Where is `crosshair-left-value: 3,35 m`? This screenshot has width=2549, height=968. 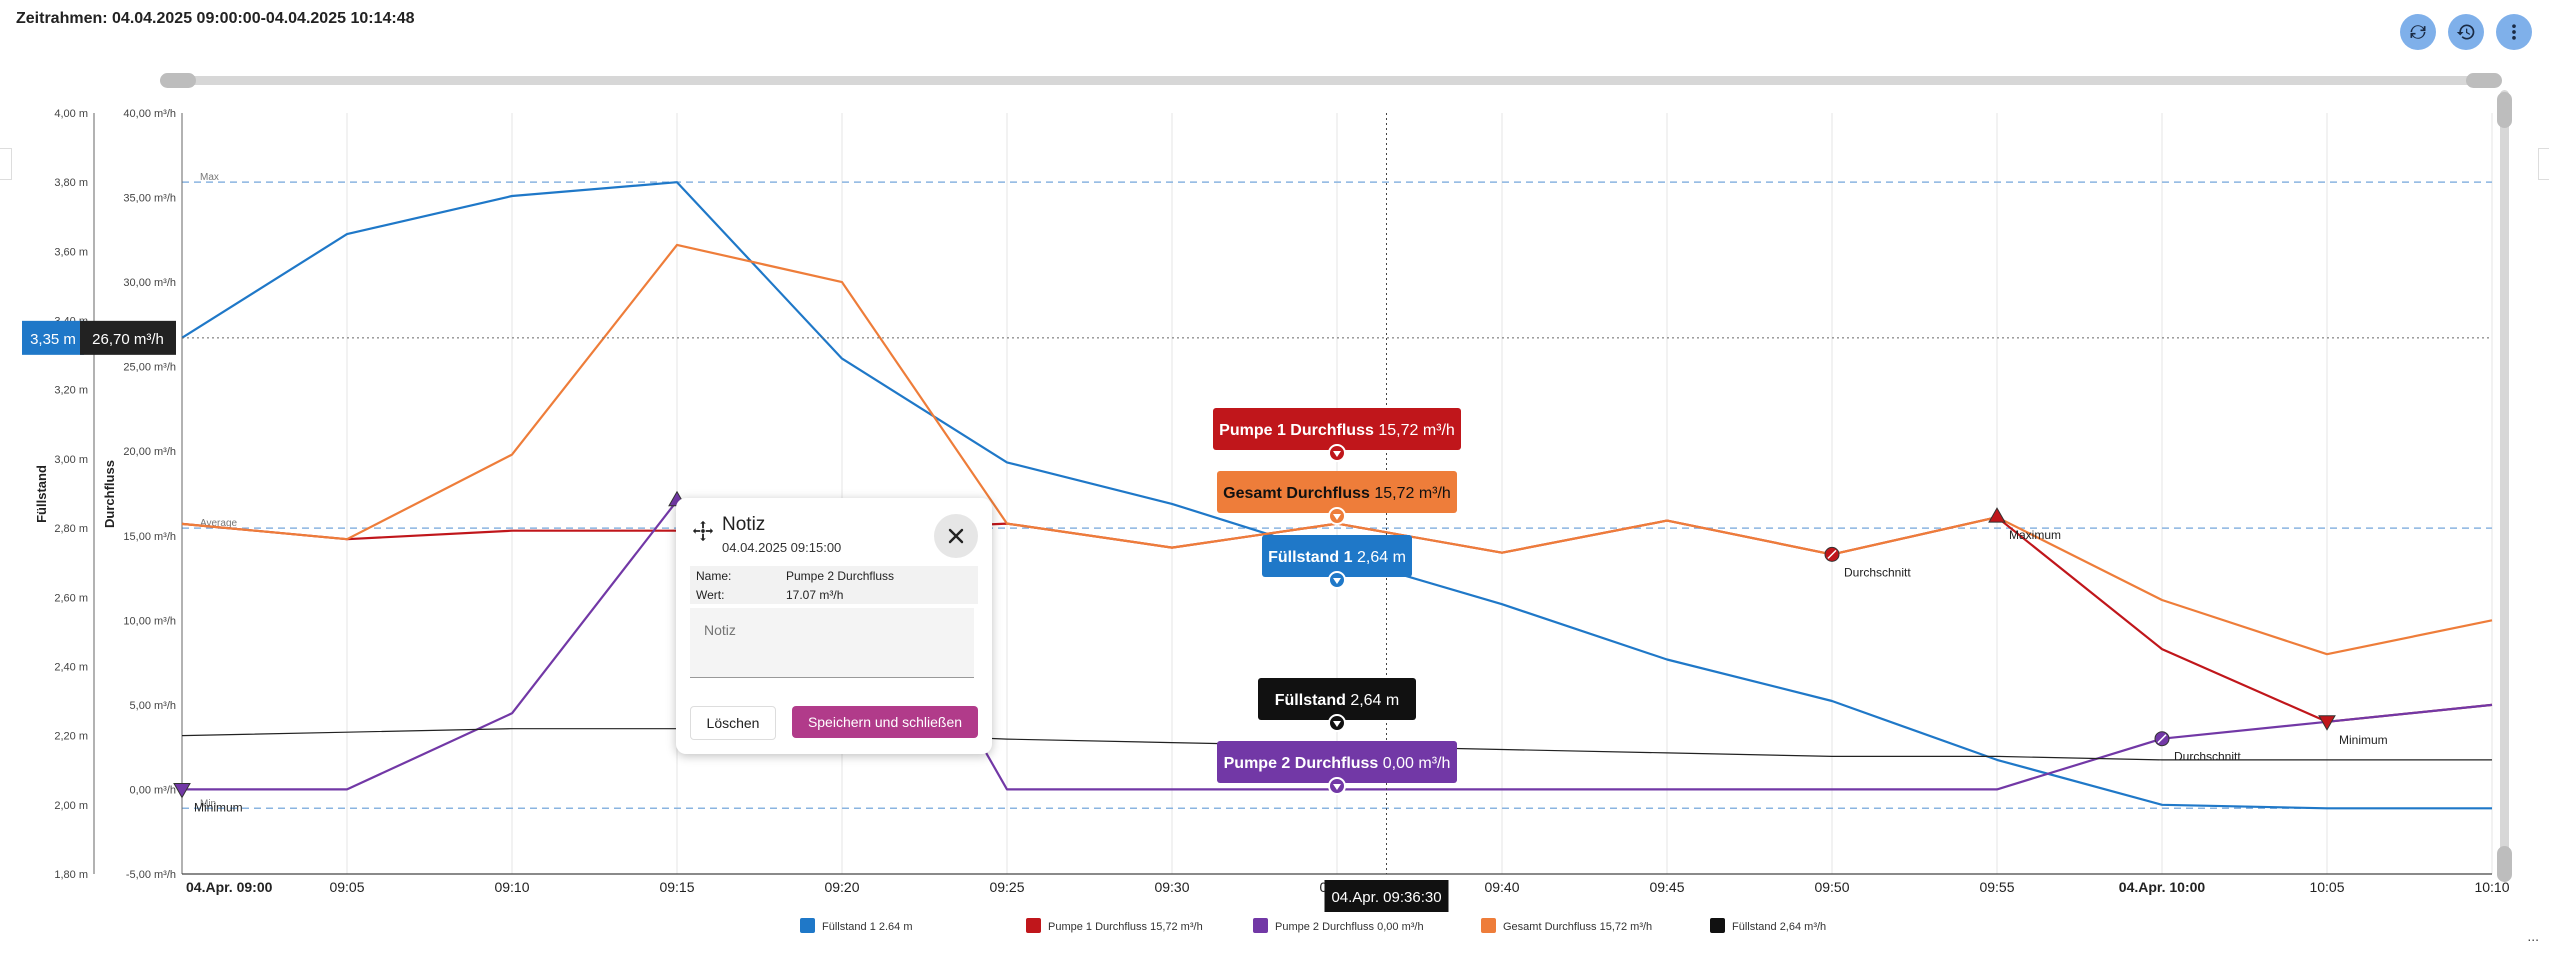
crosshair-left-value: 3,35 m is located at coordinates (53, 339).